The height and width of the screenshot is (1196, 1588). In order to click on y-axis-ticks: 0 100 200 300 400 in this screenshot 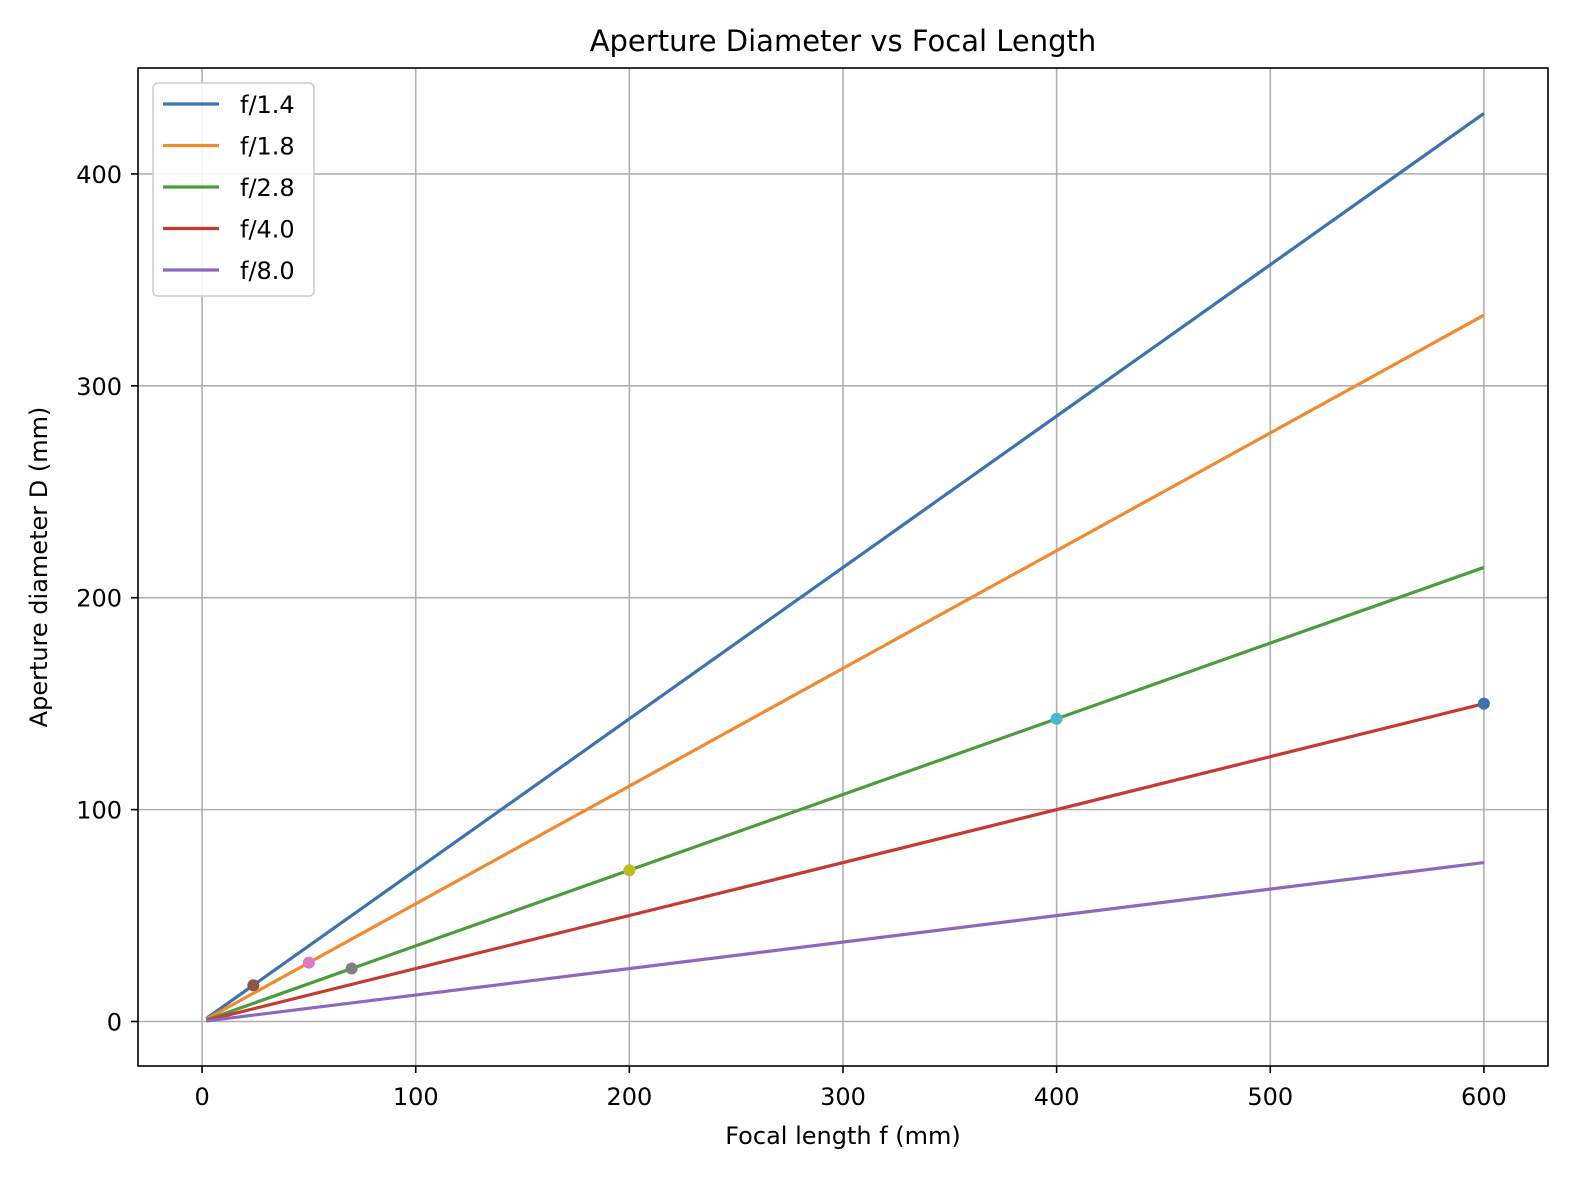, I will do `click(107, 599)`.